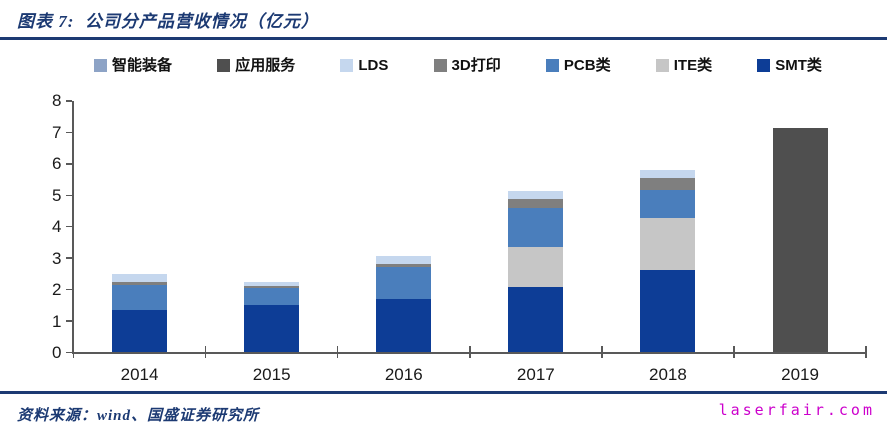 Image resolution: width=887 pixels, height=436 pixels. Describe the element at coordinates (57, 290) in the screenshot. I see `y-axis-tick-label: 2` at that location.